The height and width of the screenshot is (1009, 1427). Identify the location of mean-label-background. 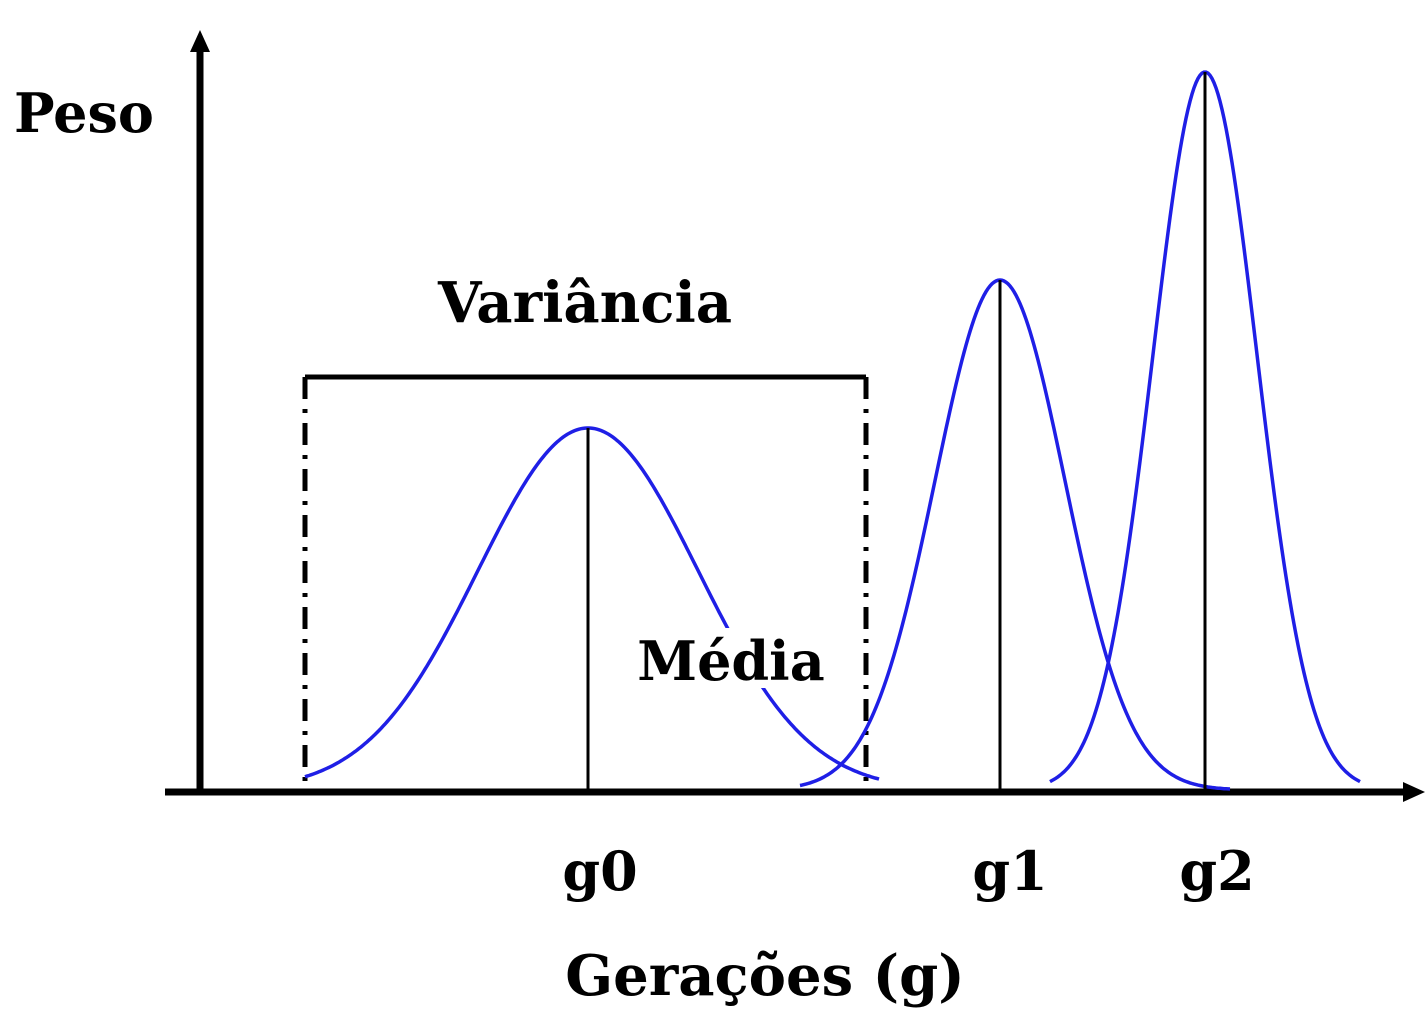
(731, 658).